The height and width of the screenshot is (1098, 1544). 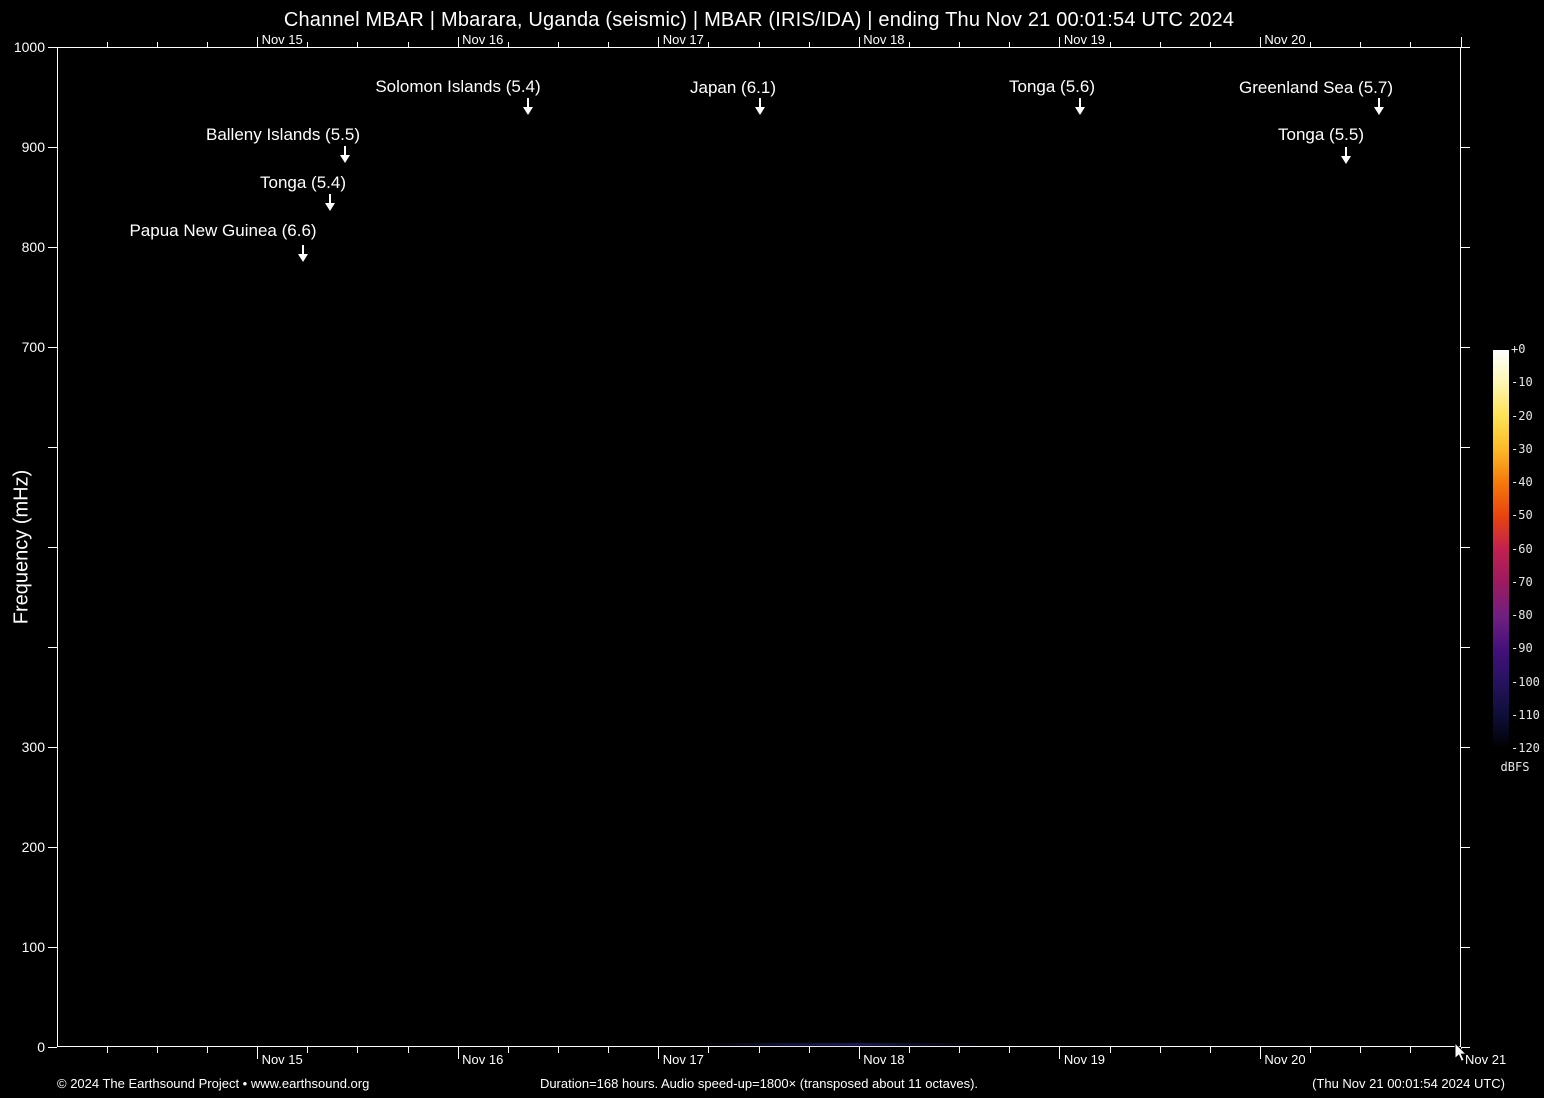 What do you see at coordinates (33, 847) in the screenshot?
I see `y-tick-label: 200` at bounding box center [33, 847].